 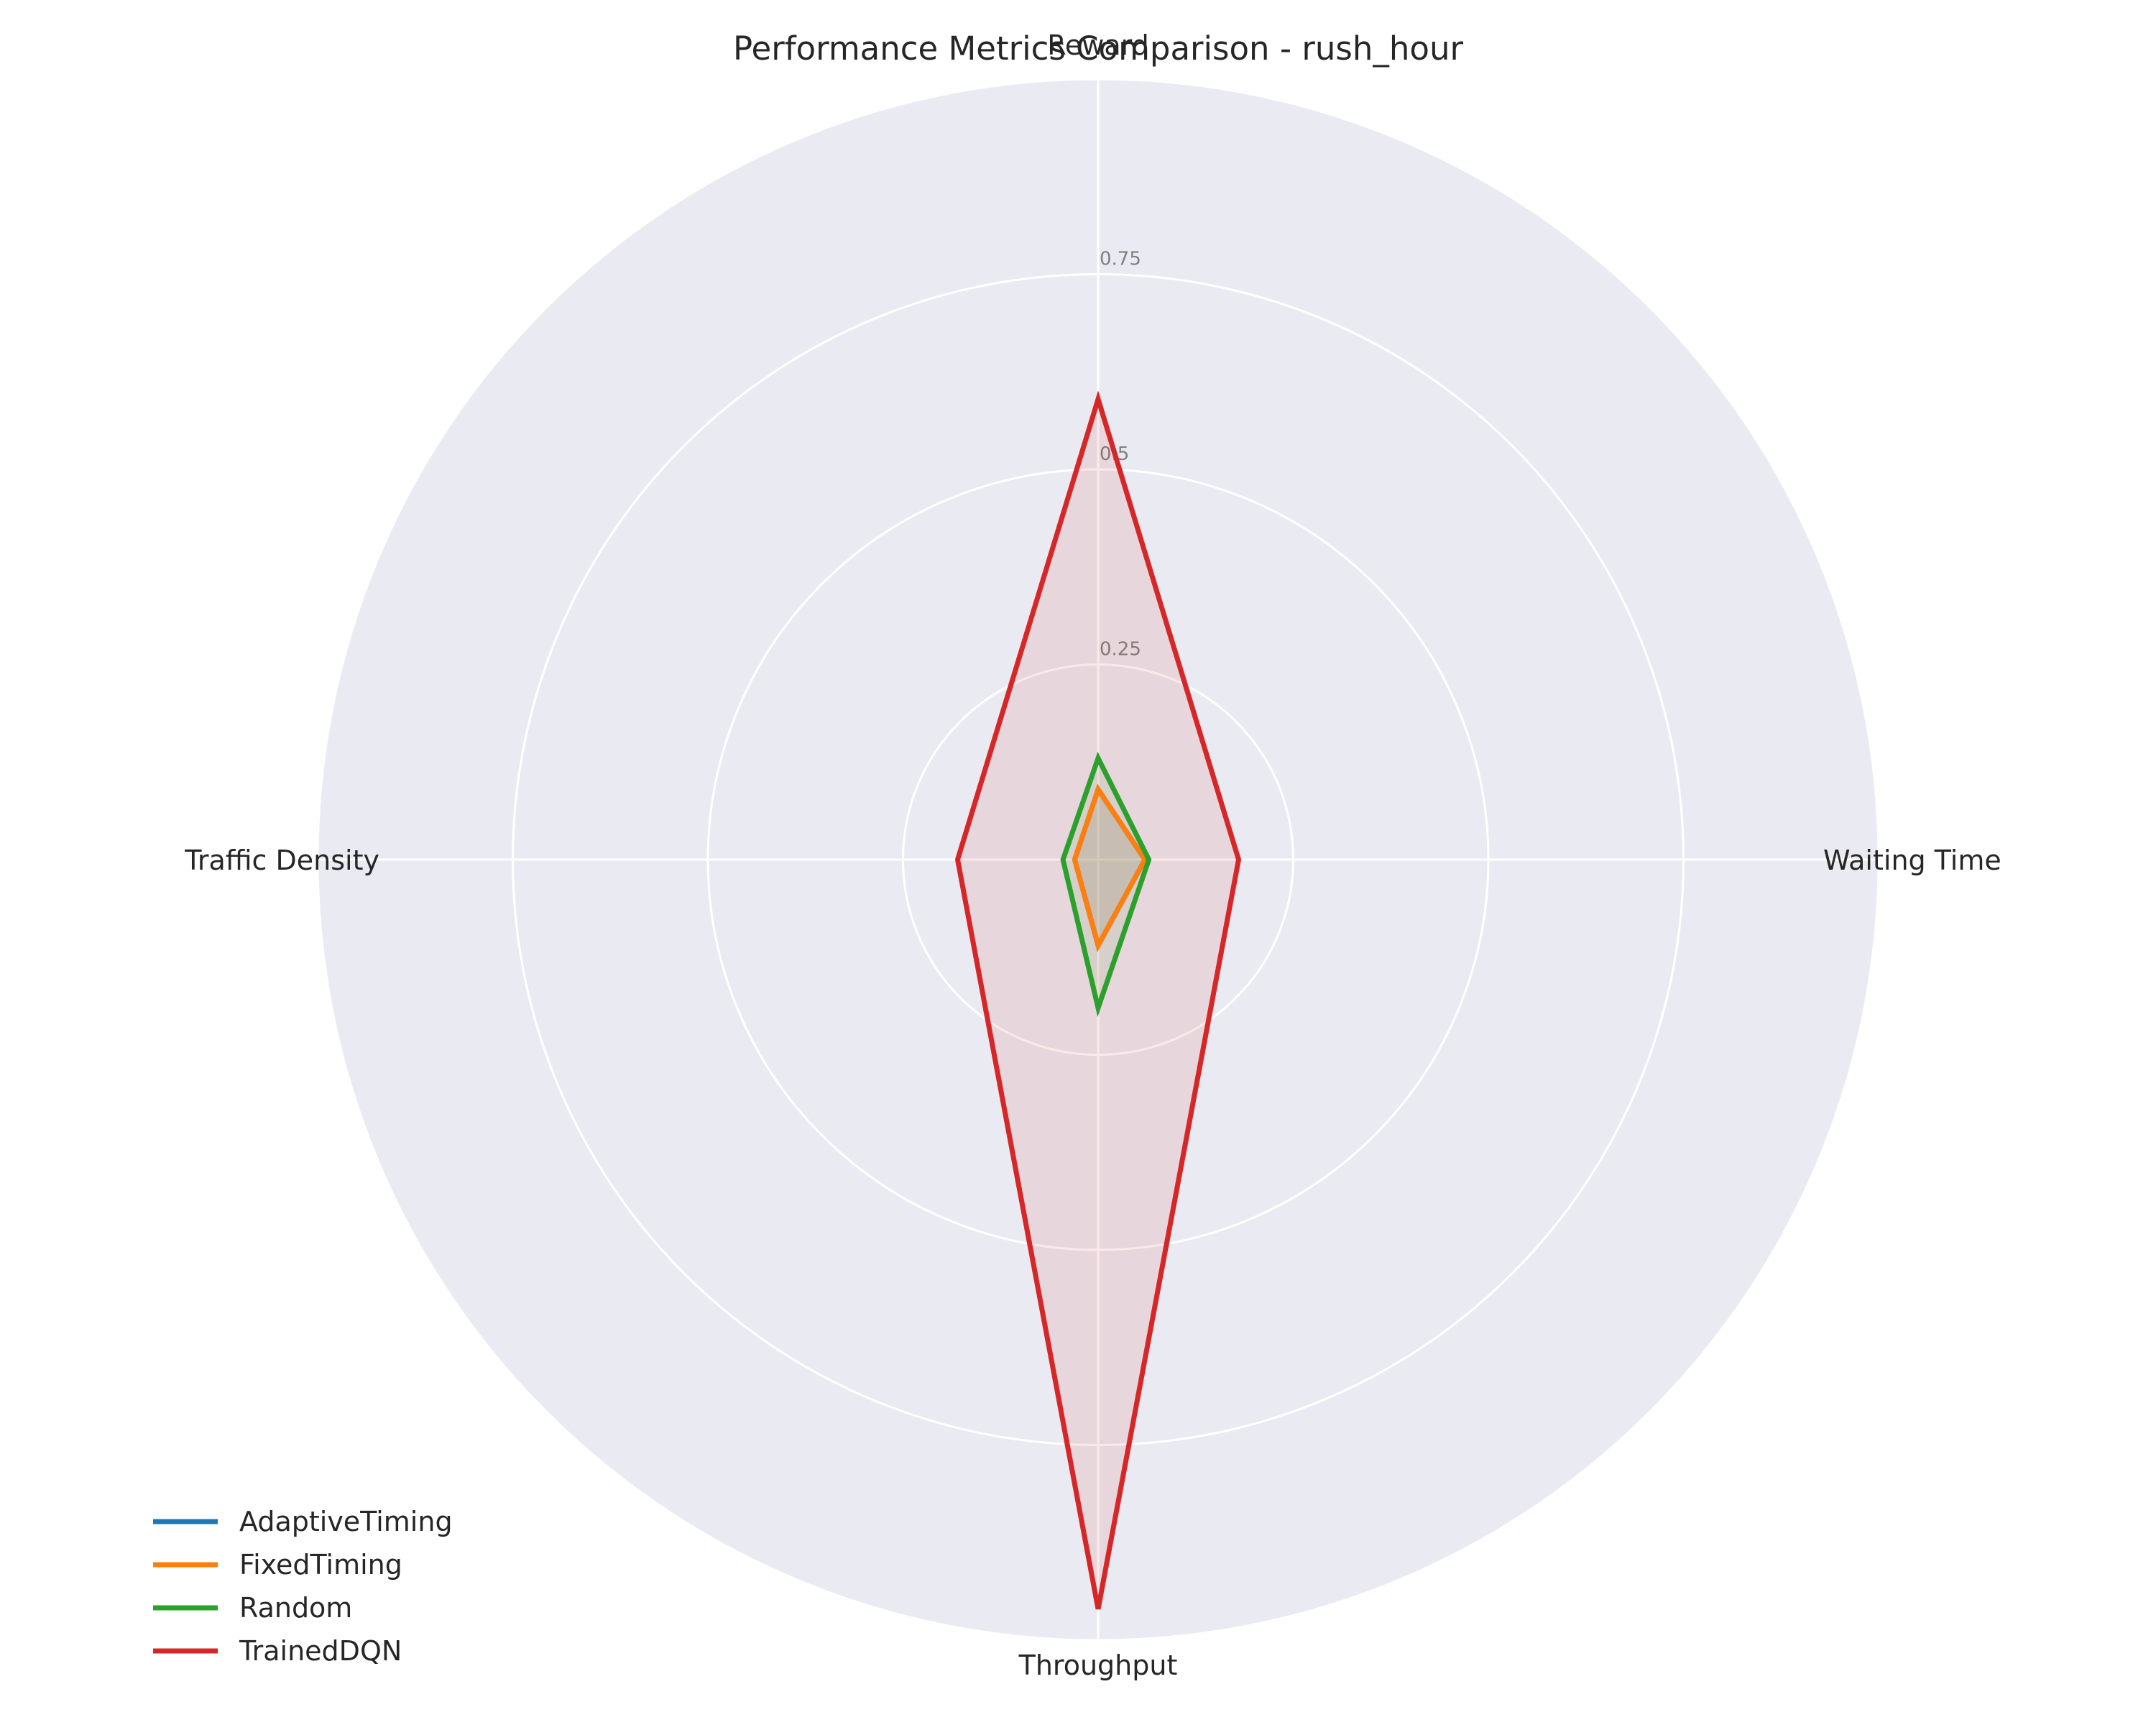 I want to click on axis-label-0: Reward, so click(x=1098, y=45).